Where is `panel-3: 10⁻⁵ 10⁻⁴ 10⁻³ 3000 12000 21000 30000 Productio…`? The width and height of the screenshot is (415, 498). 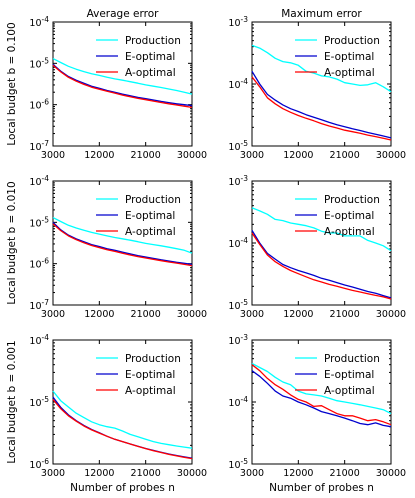
panel-3: 10⁻⁵ 10⁻⁴ 10⁻³ 3000 12000 21000 30000 Productio… is located at coordinates (317, 247).